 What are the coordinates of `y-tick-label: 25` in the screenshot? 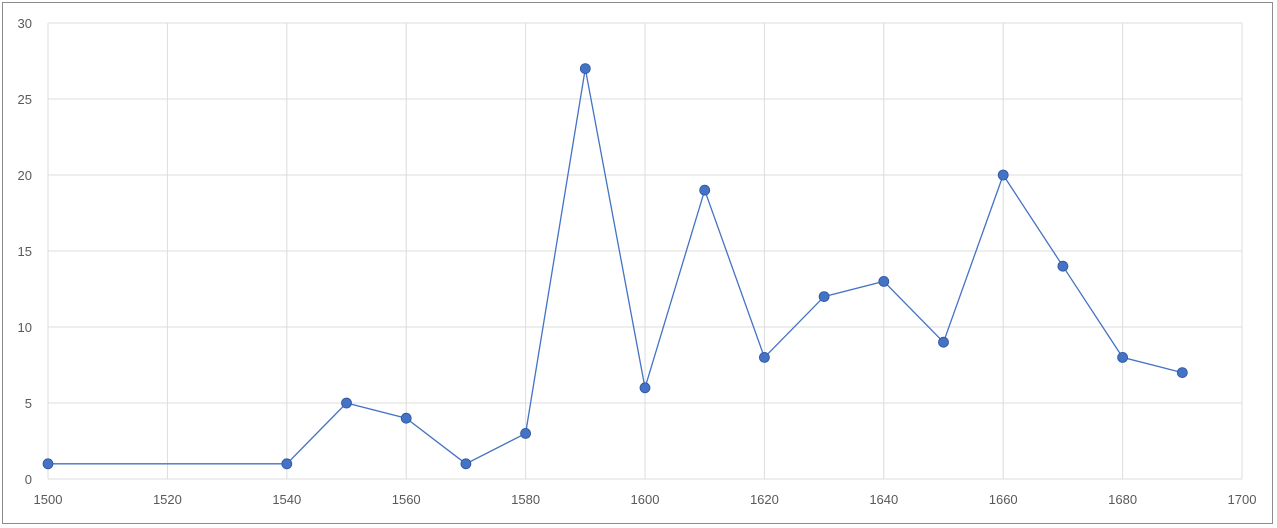 It's located at (25, 99).